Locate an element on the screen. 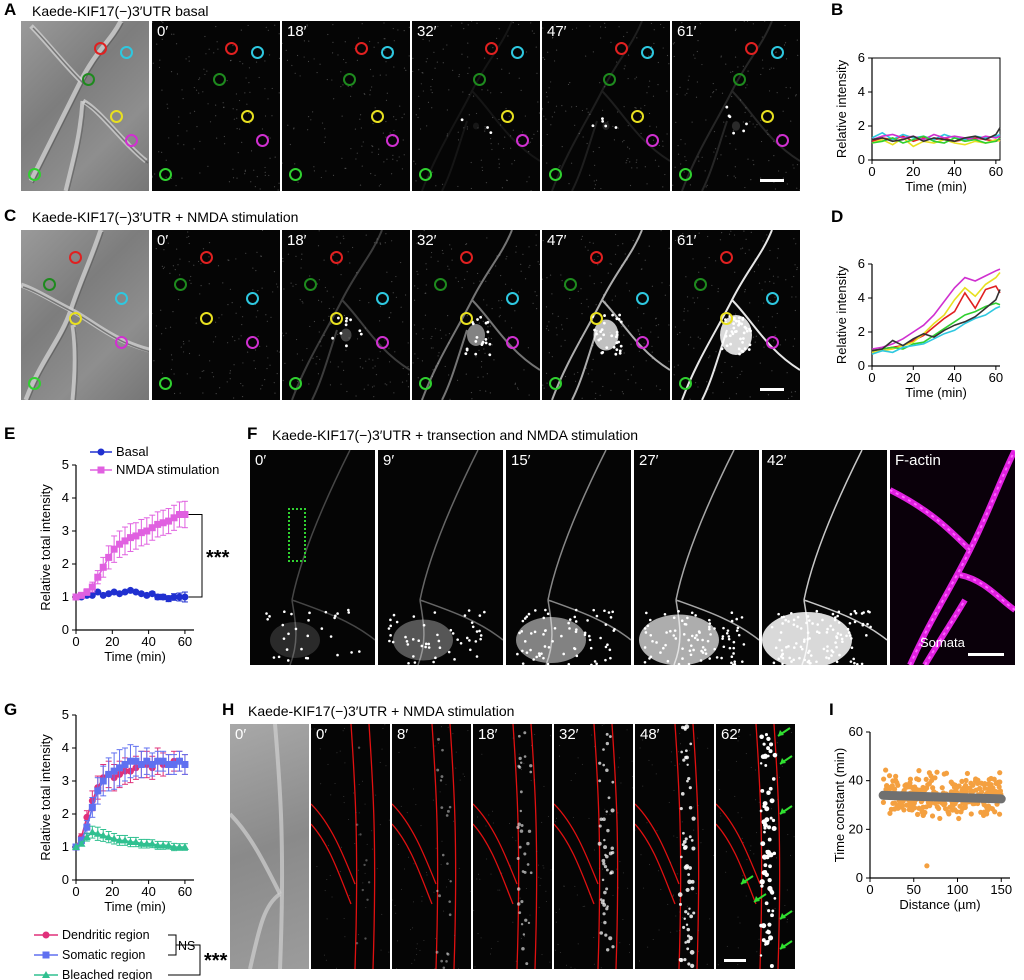  soma-signal is located at coordinates (736, 126).